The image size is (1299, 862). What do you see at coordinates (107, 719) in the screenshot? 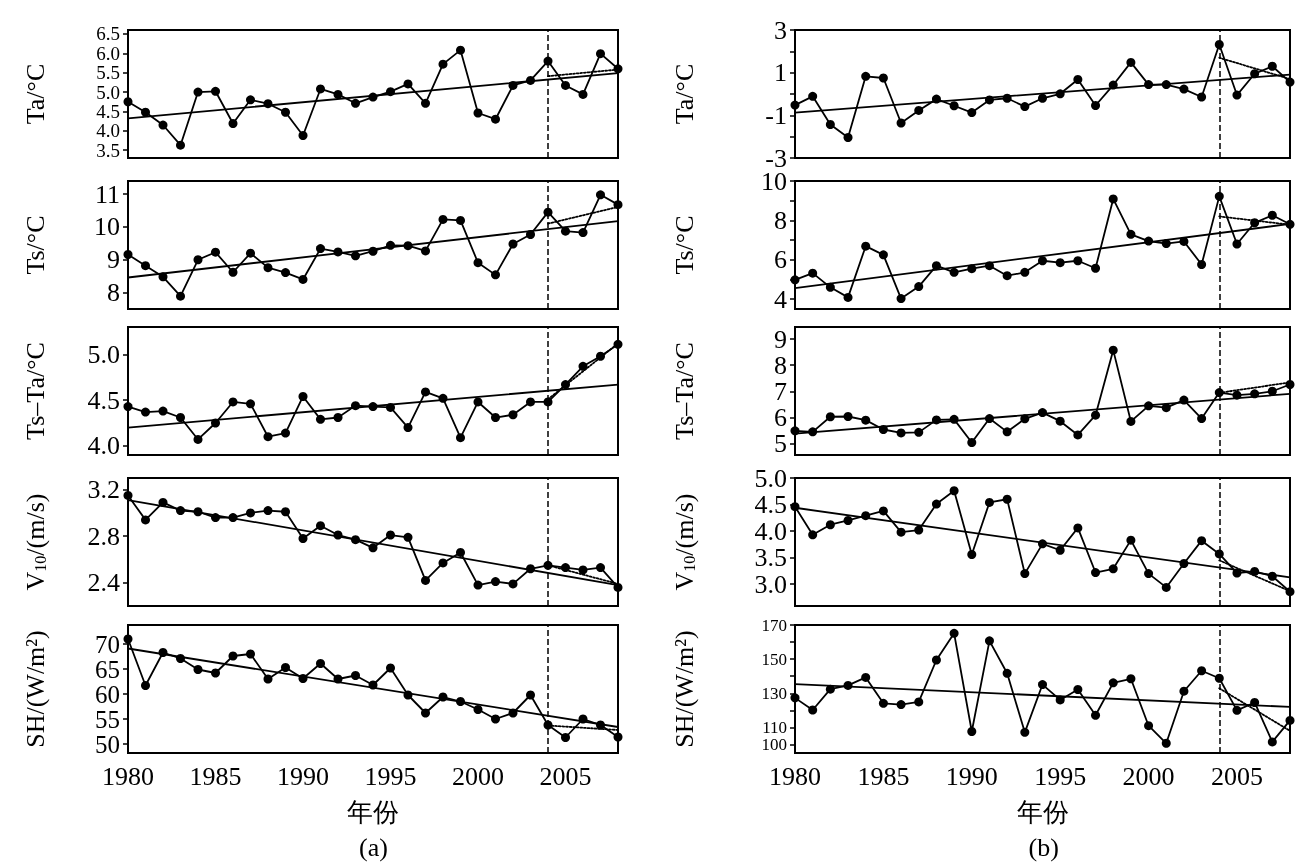
I see `y-tick-label: 55` at bounding box center [107, 719].